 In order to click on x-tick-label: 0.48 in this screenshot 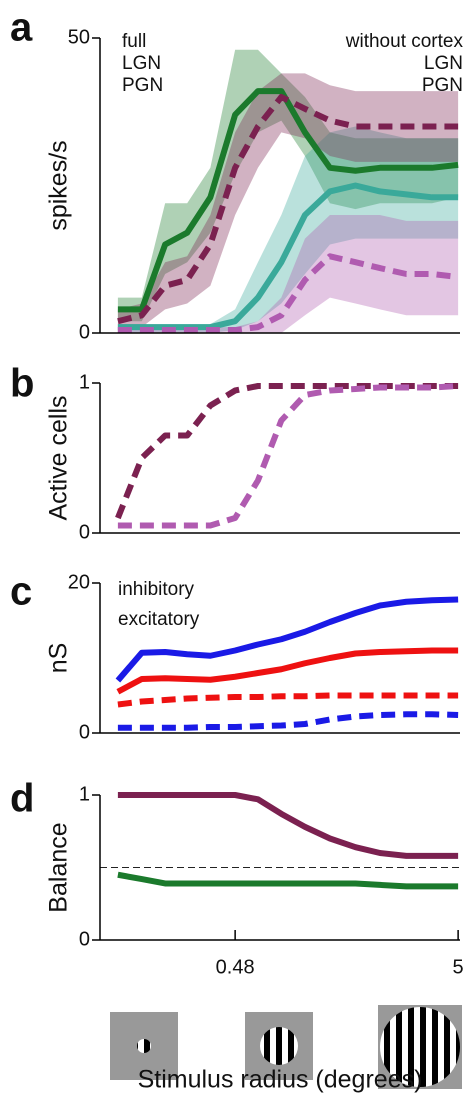, I will do `click(235, 967)`.